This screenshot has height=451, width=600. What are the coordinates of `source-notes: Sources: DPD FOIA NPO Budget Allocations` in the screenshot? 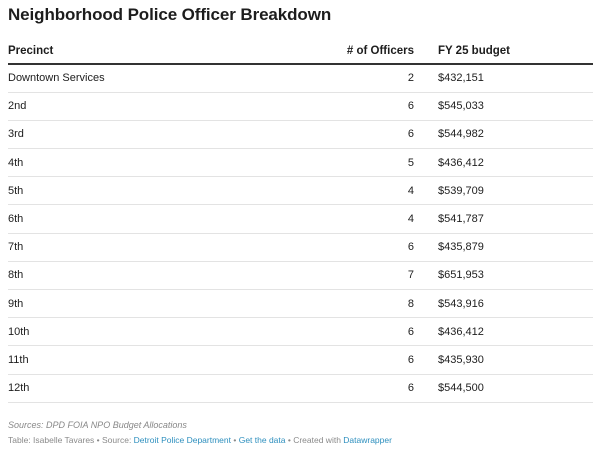 It's located at (97, 425).